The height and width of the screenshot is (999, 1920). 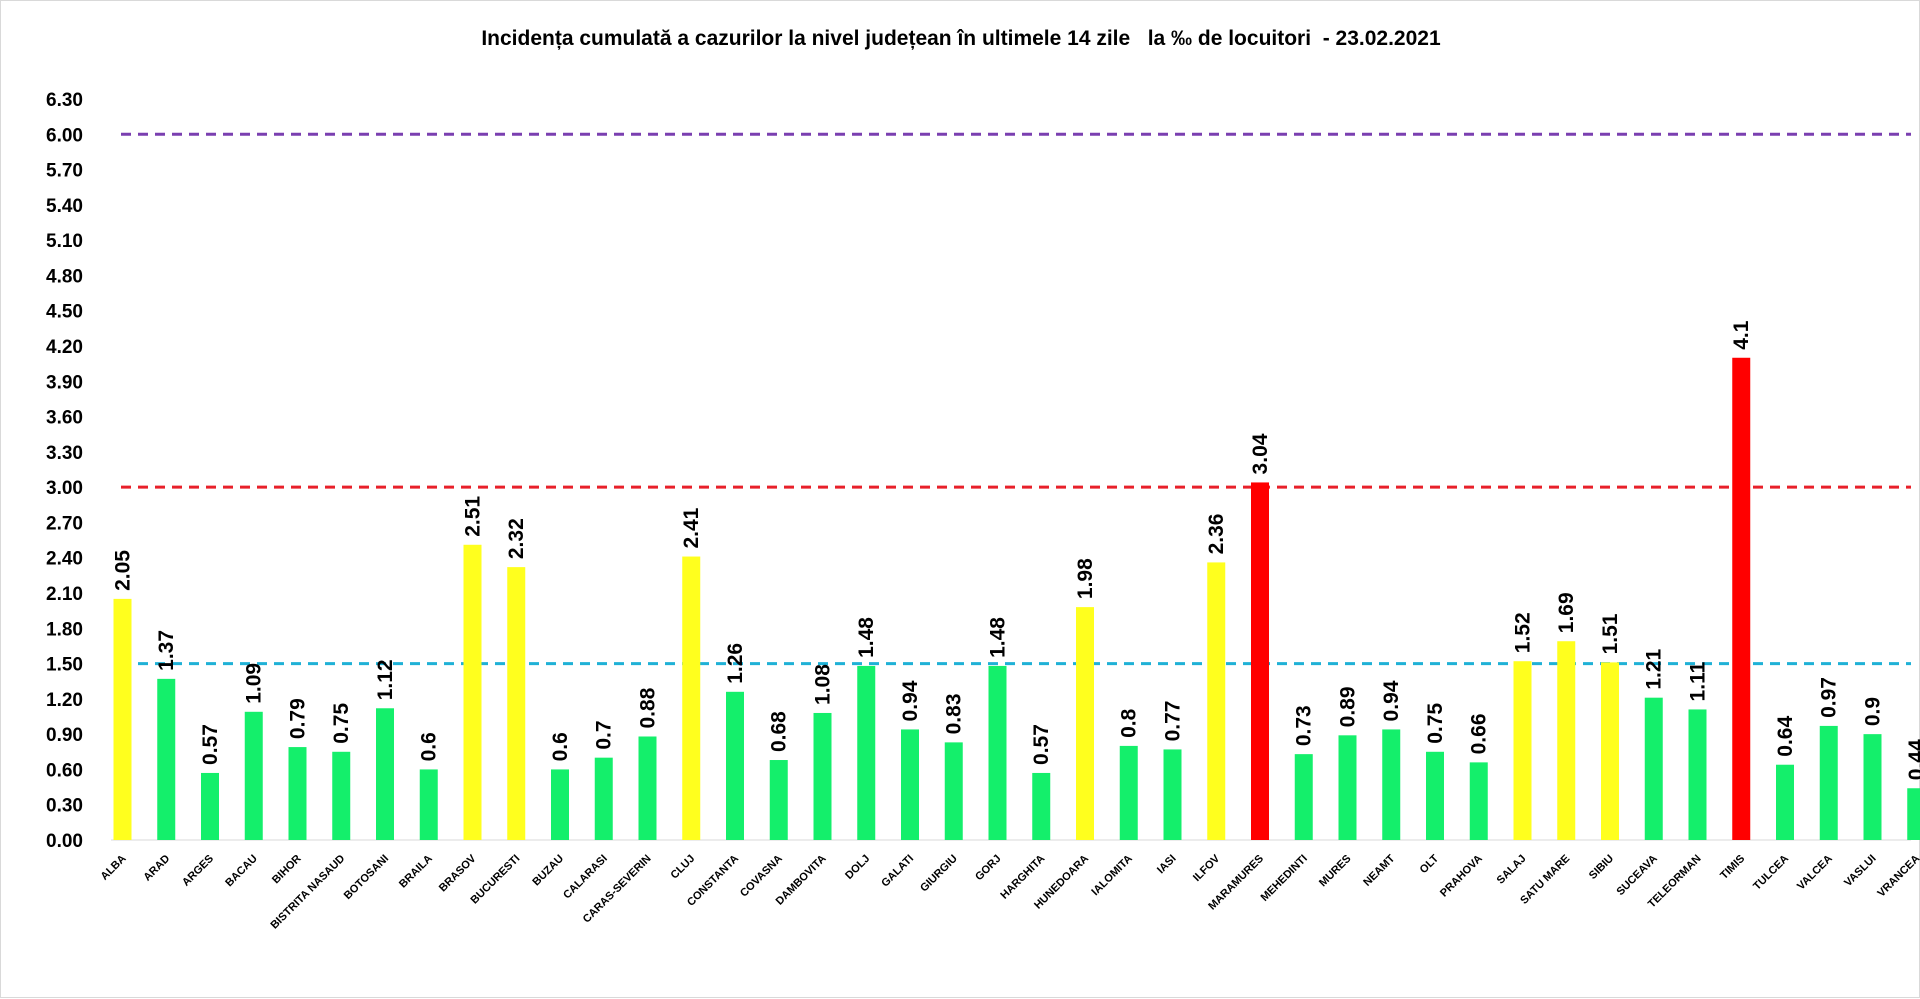 What do you see at coordinates (761, 876) in the screenshot?
I see `category-label: COVASNA` at bounding box center [761, 876].